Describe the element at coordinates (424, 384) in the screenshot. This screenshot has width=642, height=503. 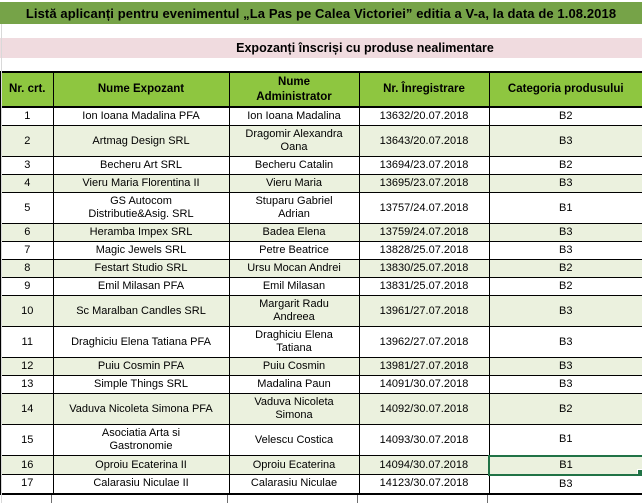
I see `cell-inregistrare: 14091/30.07.2018` at that location.